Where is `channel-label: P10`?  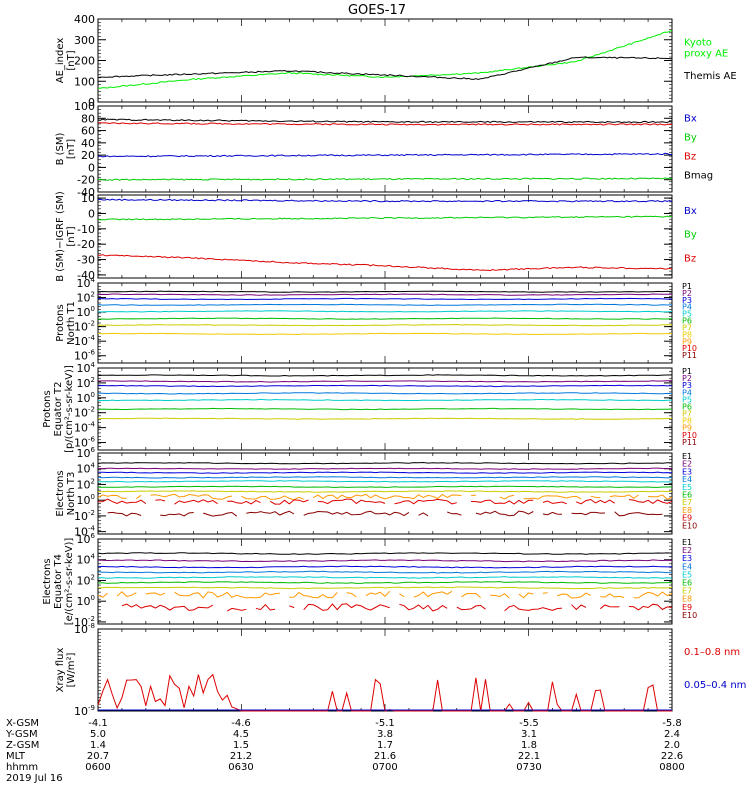
channel-label: P10 is located at coordinates (689, 348).